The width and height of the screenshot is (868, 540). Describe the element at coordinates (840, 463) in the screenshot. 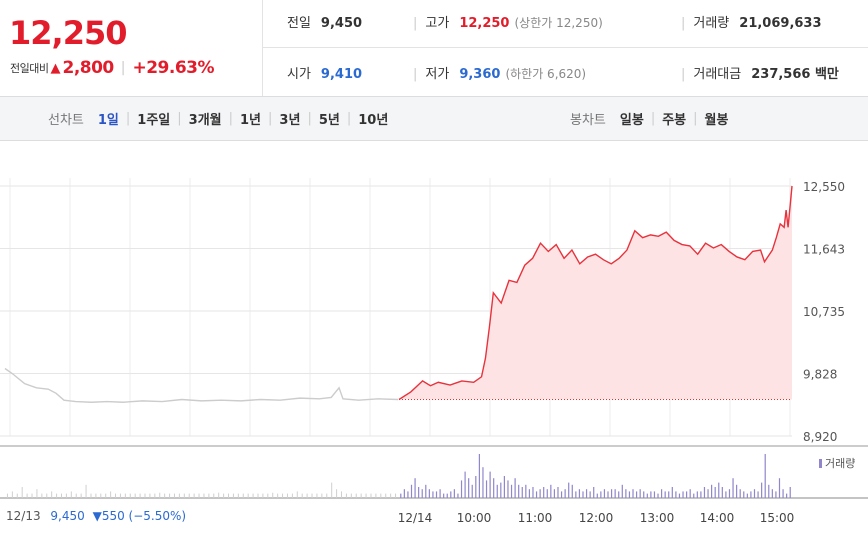

I see `volume-legend-label: 거래량` at that location.